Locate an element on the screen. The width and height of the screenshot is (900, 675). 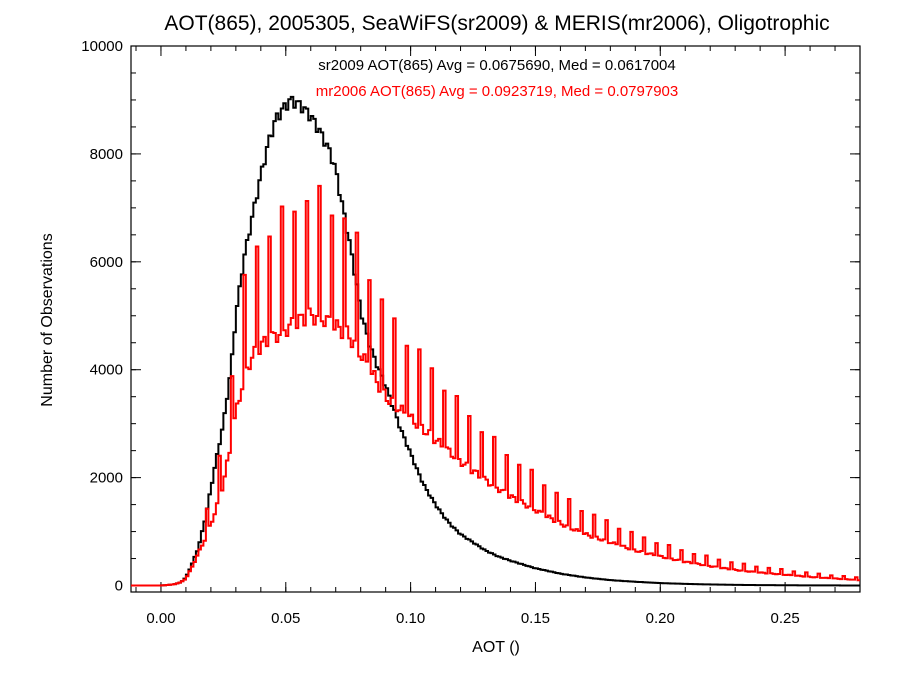
x-tick-label: 0.15 is located at coordinates (535, 618).